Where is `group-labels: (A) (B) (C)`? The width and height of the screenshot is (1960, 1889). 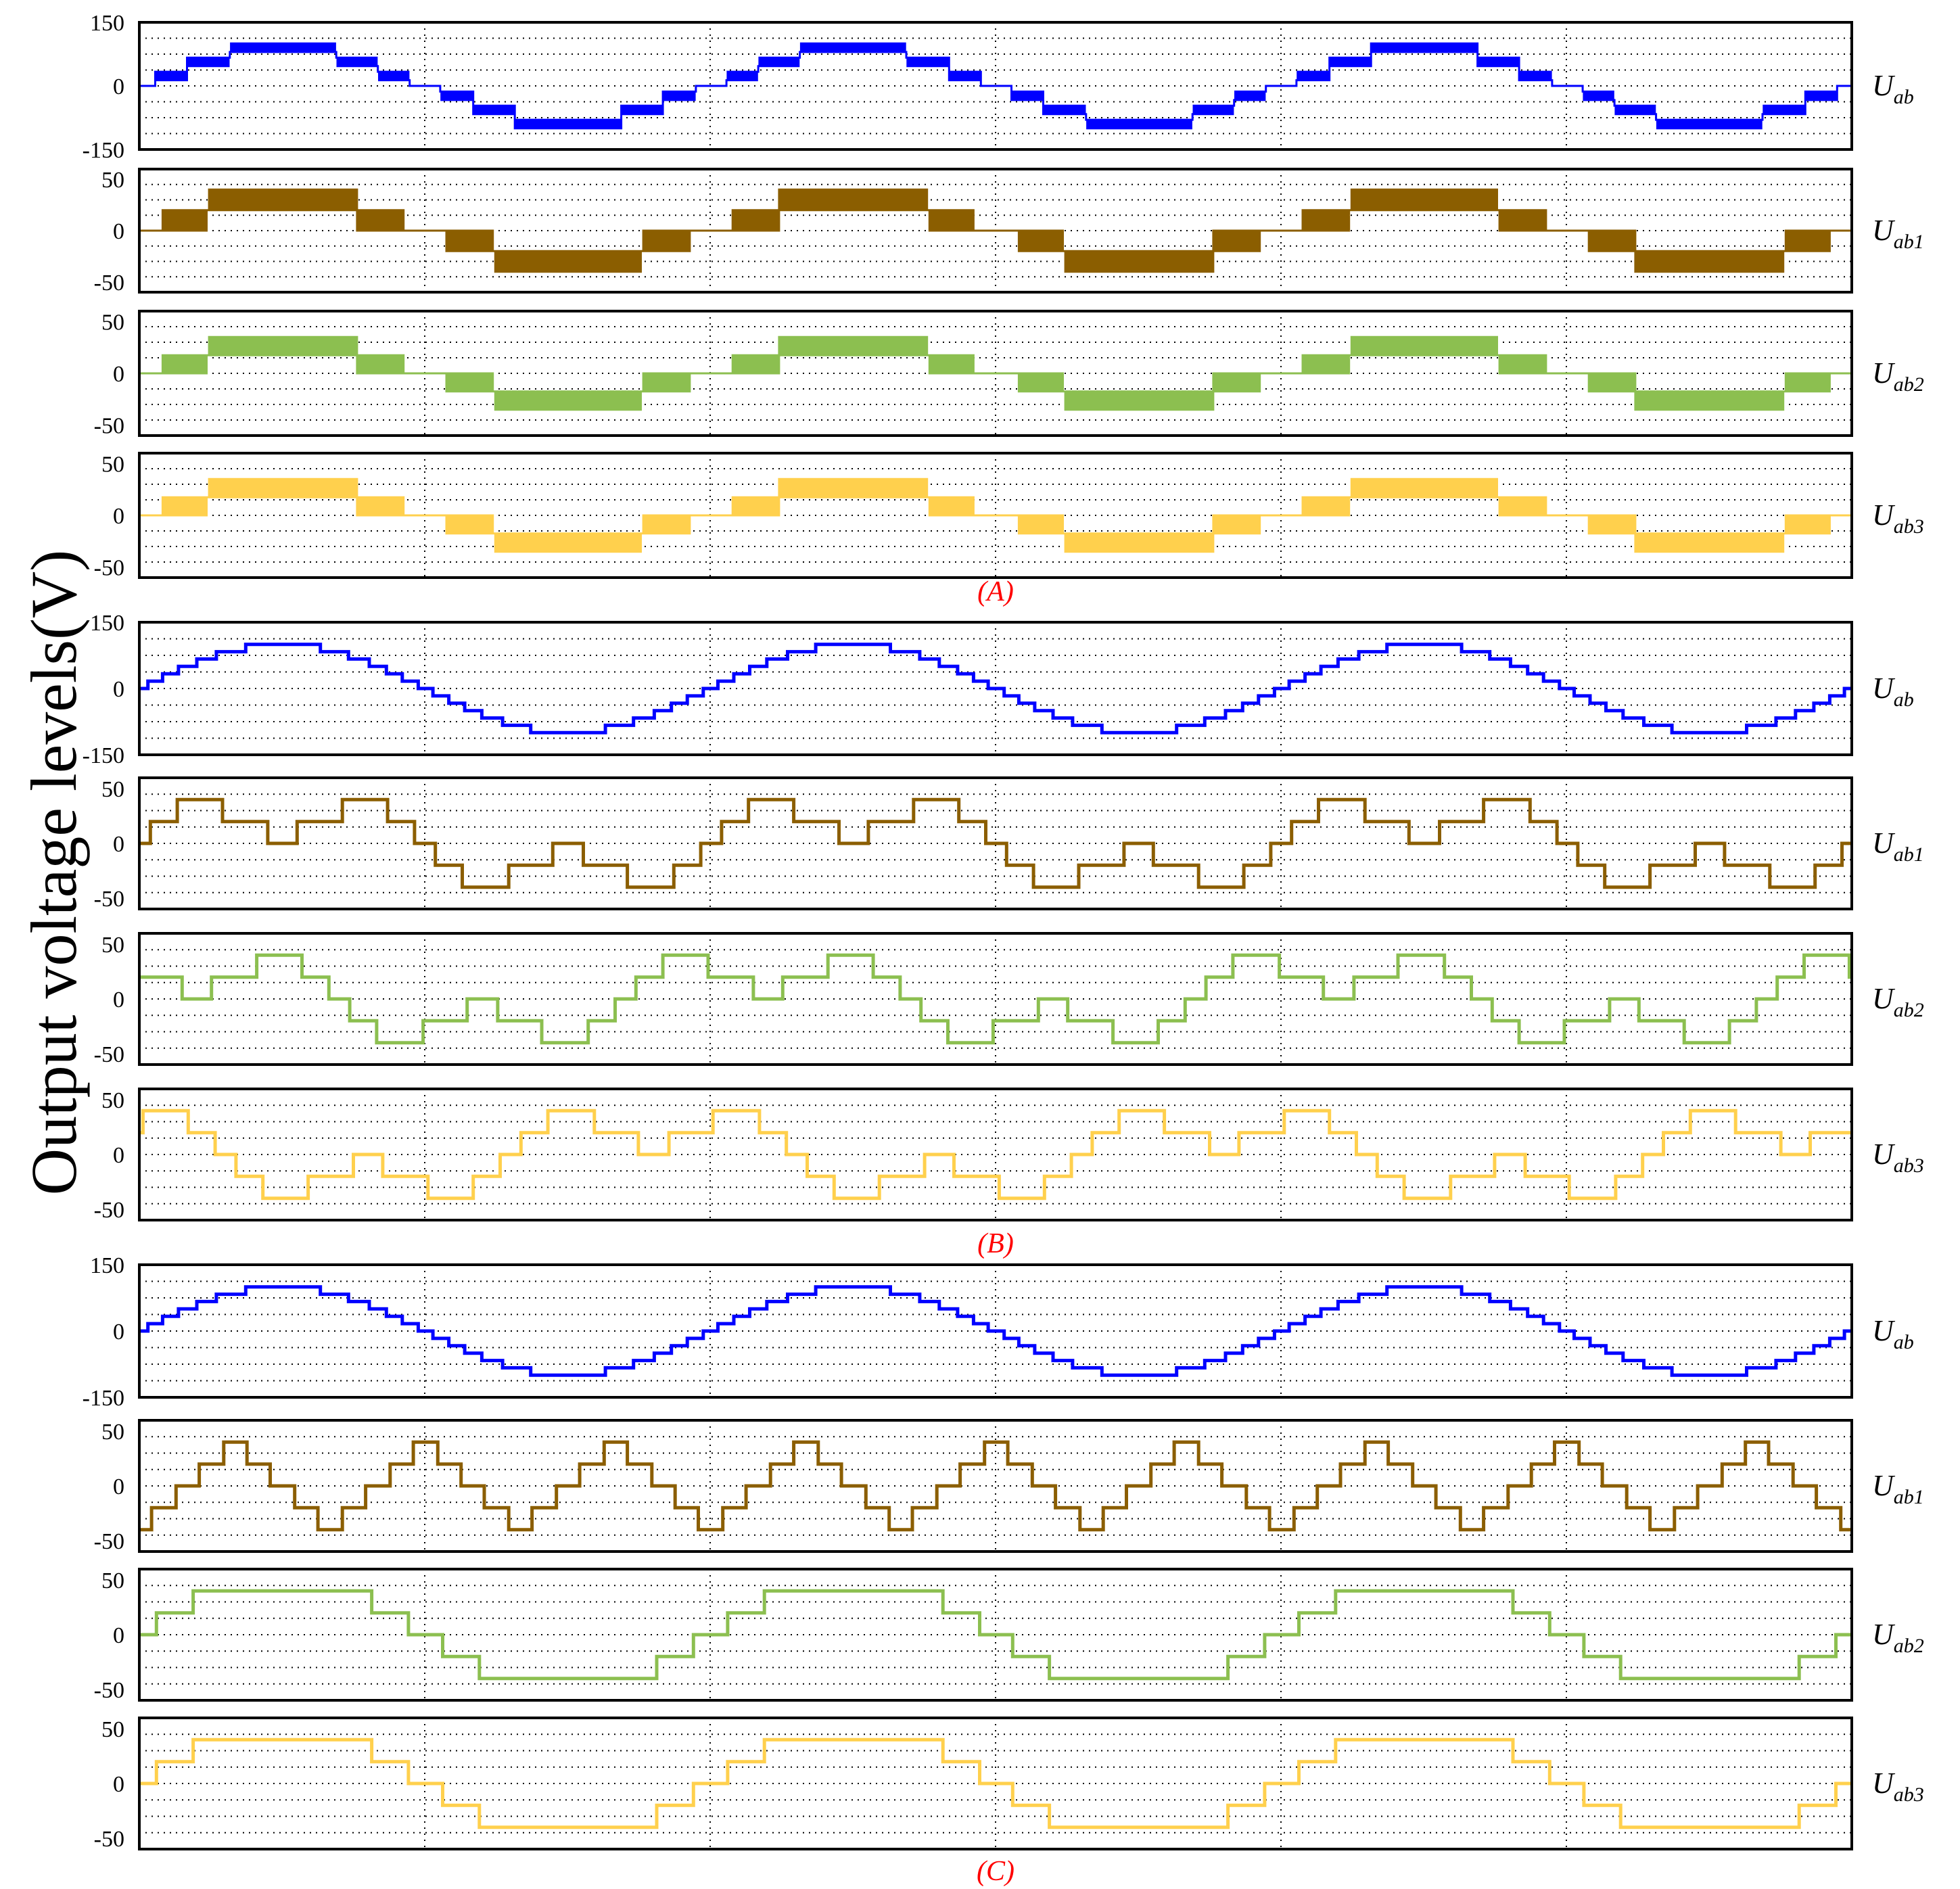
group-labels: (A) (B) (C) is located at coordinates (995, 1232).